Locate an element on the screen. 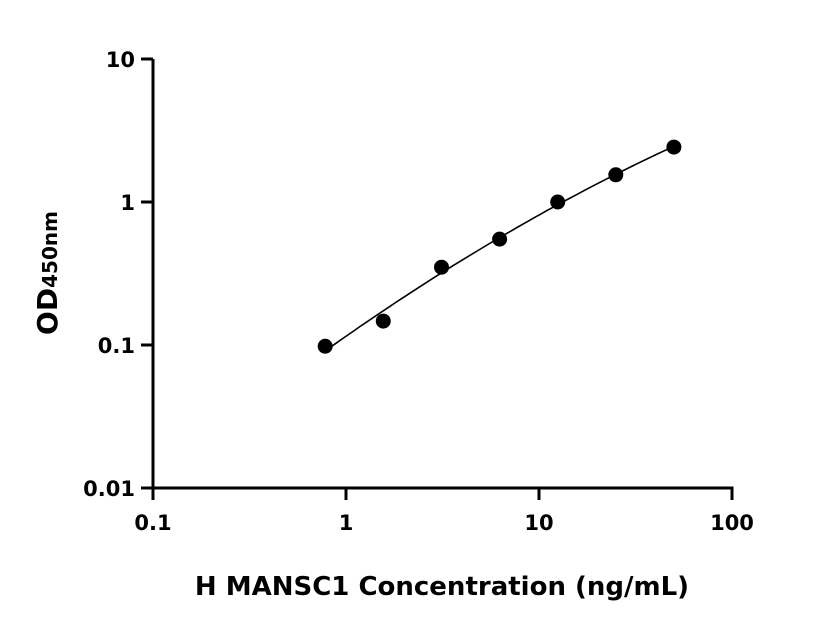 This screenshot has width=816, height=644. y-tick-label: 10 is located at coordinates (120, 60).